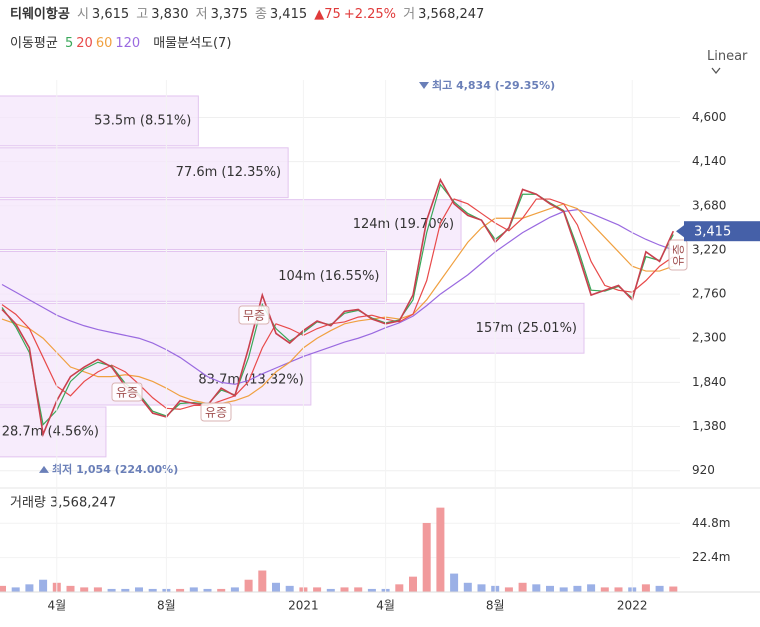 The height and width of the screenshot is (627, 760). I want to click on label: 종, so click(260, 14).